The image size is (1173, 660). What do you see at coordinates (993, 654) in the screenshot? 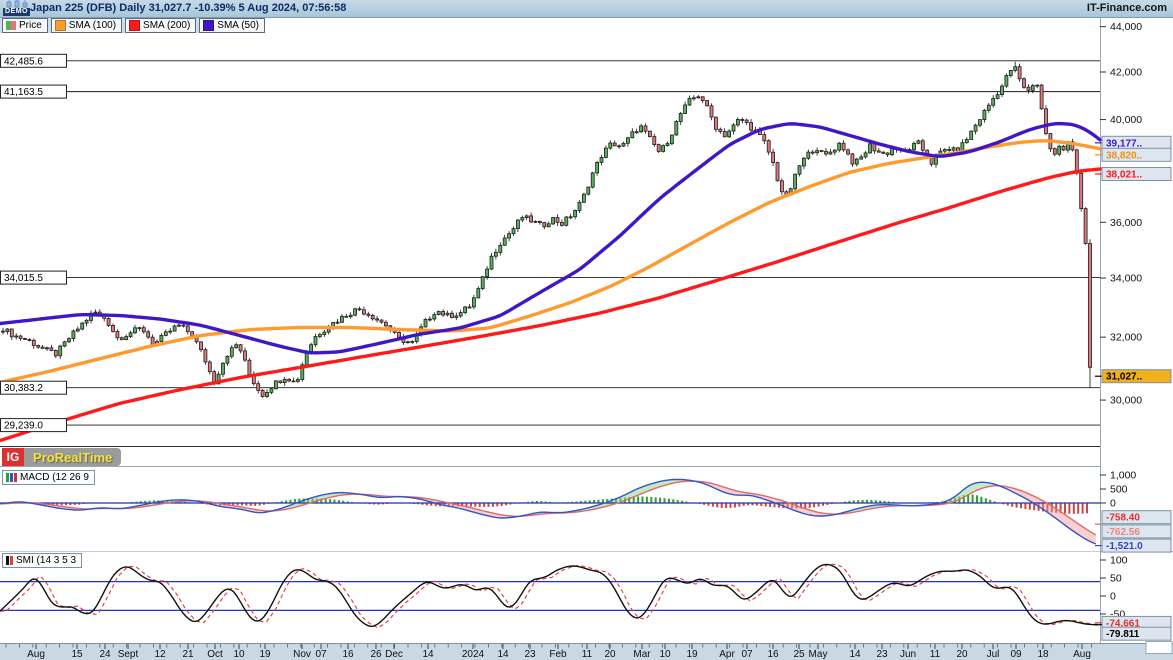
I see `x-axis-label: Jul` at bounding box center [993, 654].